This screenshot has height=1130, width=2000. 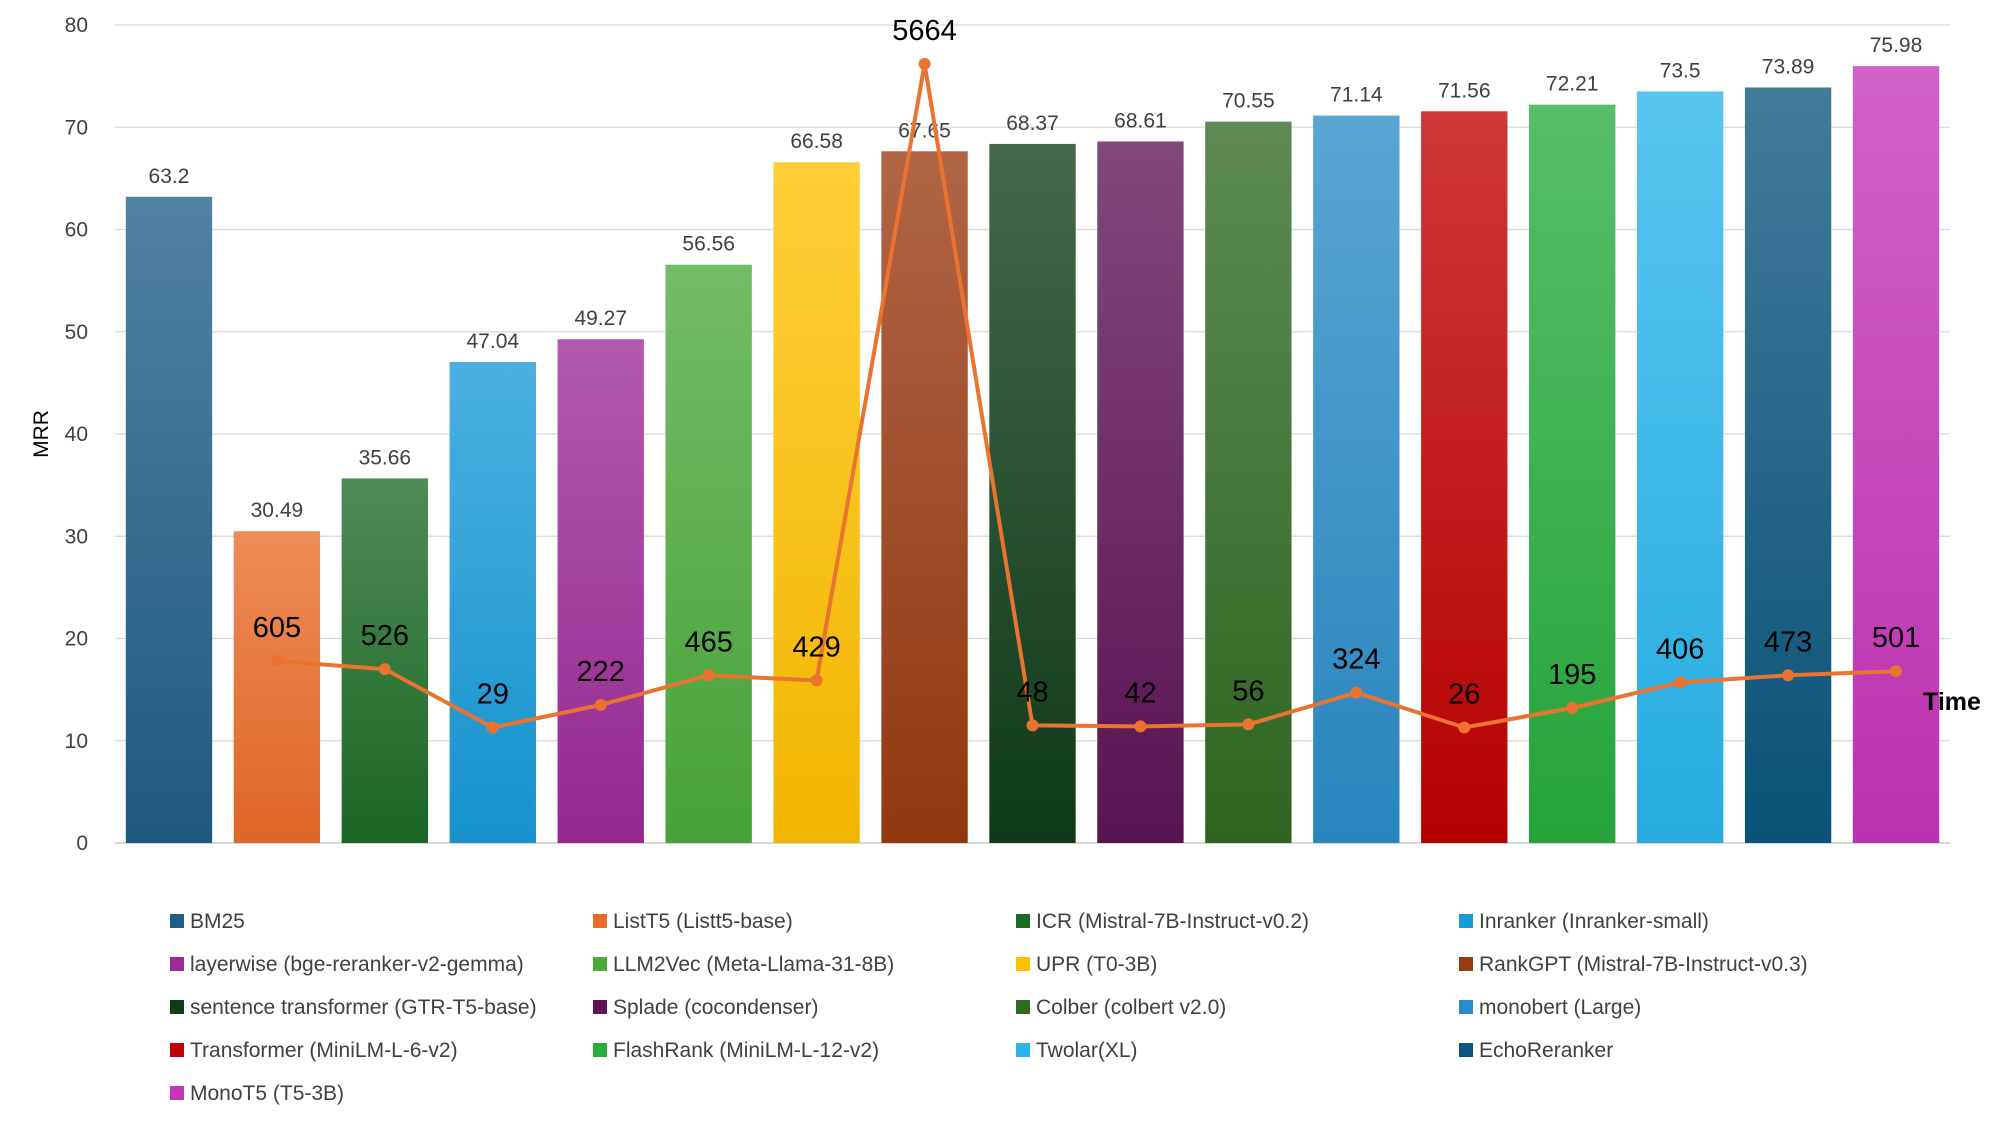 What do you see at coordinates (1643, 964) in the screenshot?
I see `legend-label: RankGPT (Mistral-7B-Instruct-v0.3)` at bounding box center [1643, 964].